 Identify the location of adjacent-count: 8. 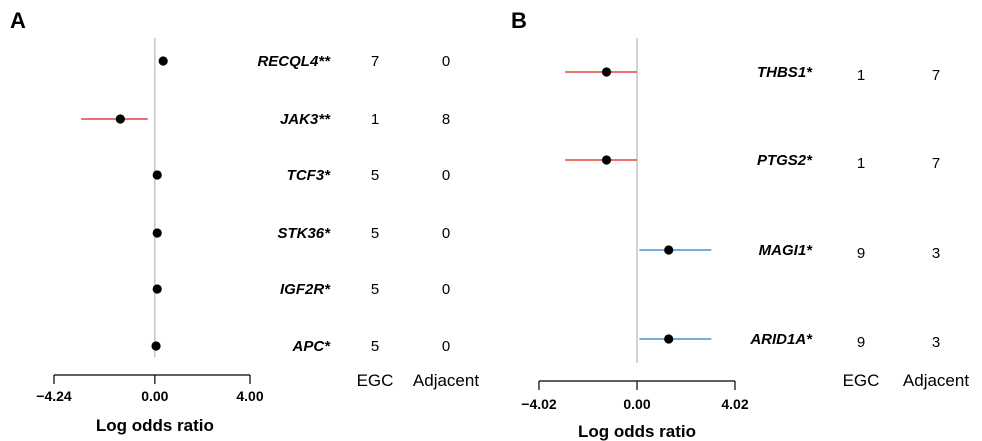
(446, 119).